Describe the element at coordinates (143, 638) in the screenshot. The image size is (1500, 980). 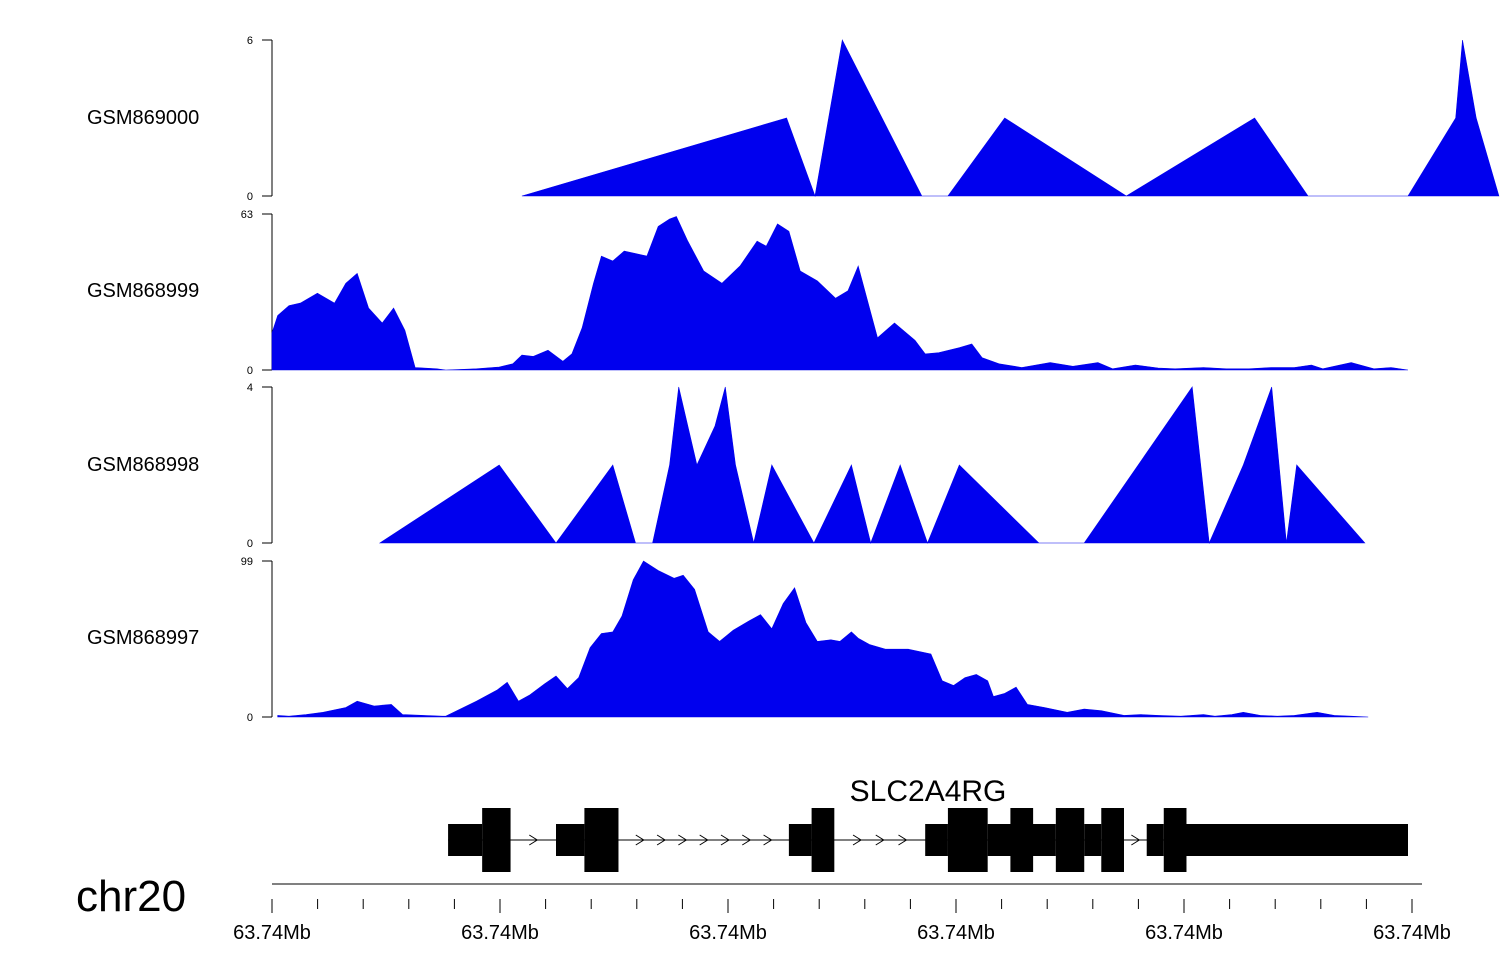
I see `track-label: GSM868997` at that location.